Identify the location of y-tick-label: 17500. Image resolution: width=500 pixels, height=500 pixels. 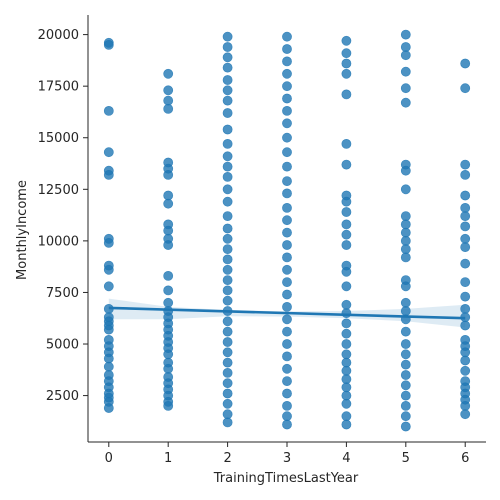
(58, 87).